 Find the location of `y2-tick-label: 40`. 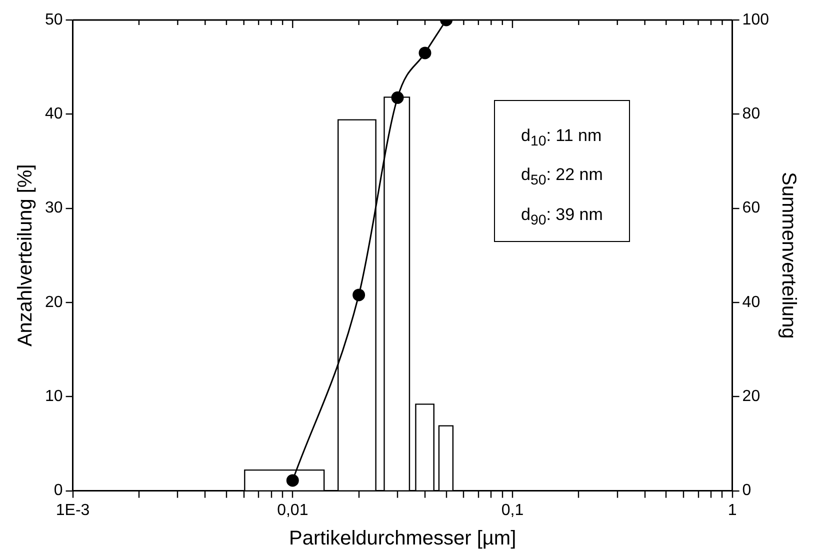

y2-tick-label: 40 is located at coordinates (751, 302).